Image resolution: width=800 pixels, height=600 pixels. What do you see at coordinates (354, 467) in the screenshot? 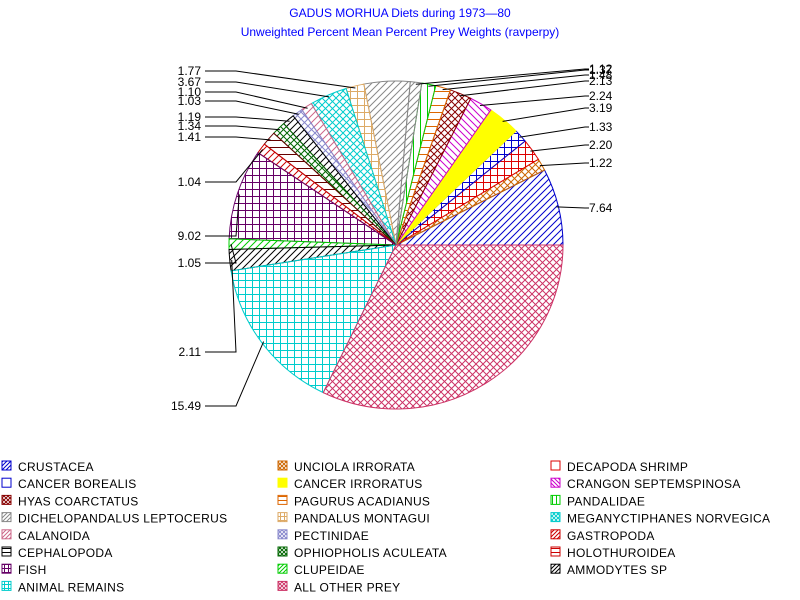
I see `legend-label: UNCIOLA IRRORATA` at bounding box center [354, 467].